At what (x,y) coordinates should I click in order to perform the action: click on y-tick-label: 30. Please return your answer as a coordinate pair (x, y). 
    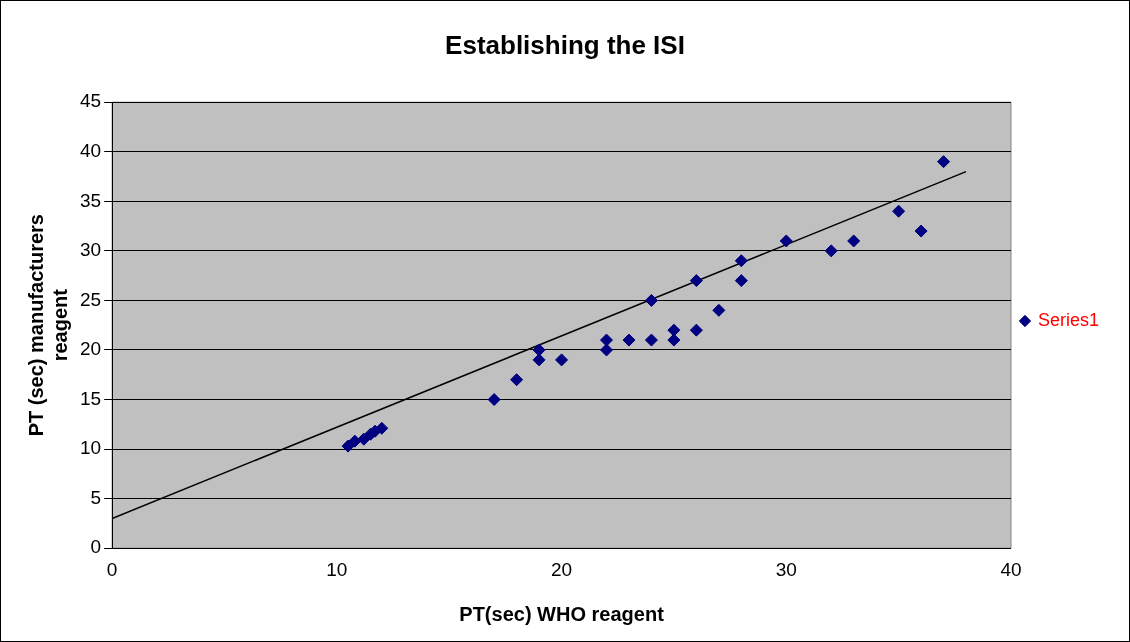
    Looking at the image, I should click on (90, 250).